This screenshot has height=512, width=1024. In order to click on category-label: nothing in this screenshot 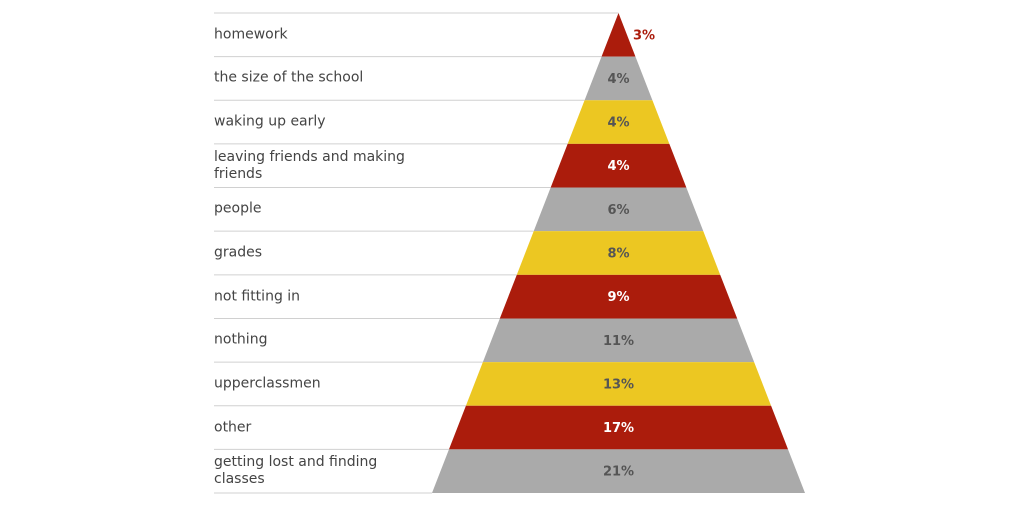, I will do `click(241, 339)`.